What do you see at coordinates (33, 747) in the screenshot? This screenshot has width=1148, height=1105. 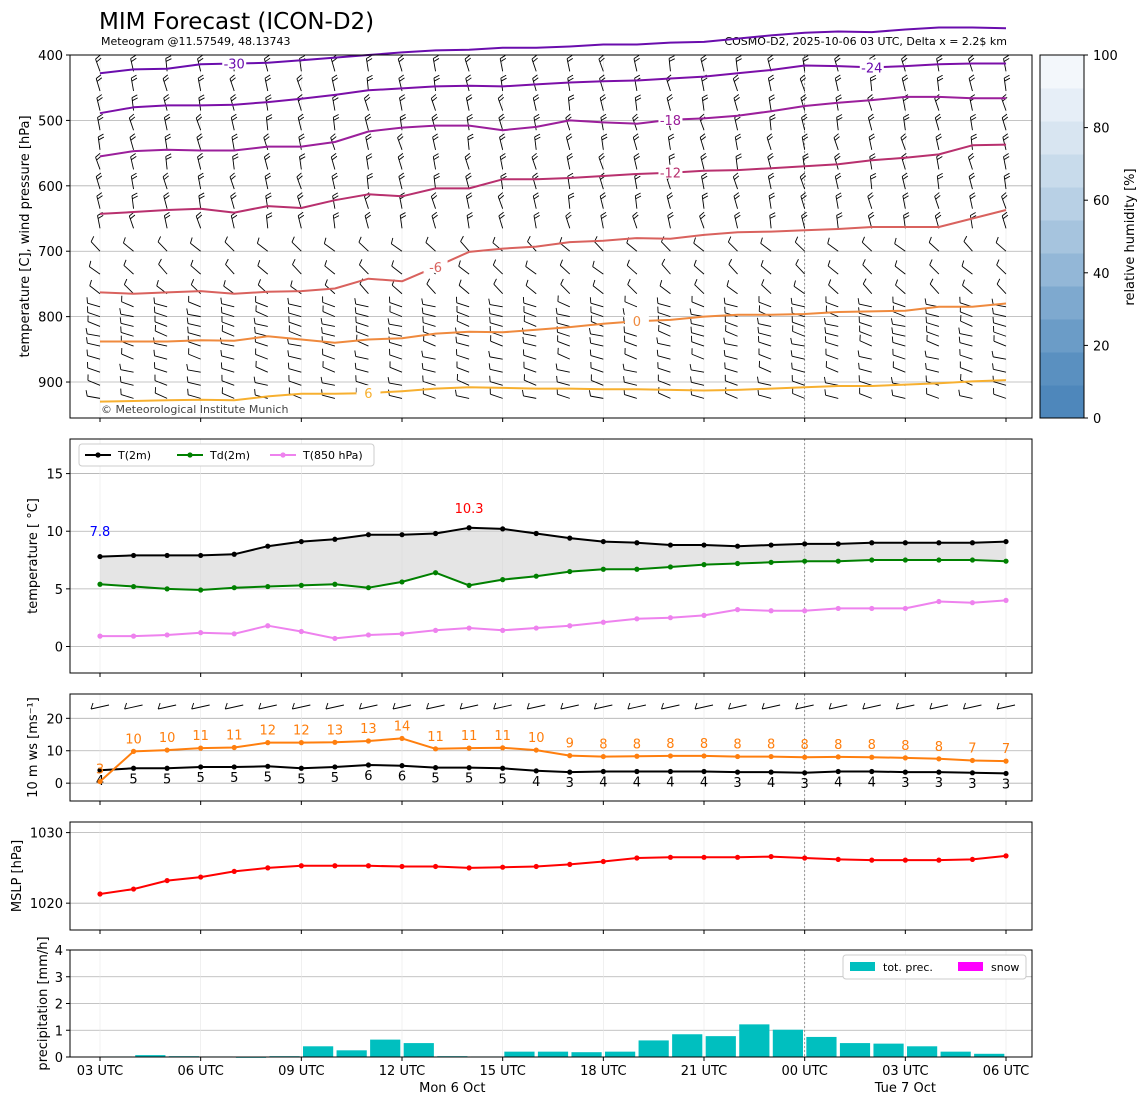 I see `y-axis-label: 10 m ws [ms⁻¹]` at bounding box center [33, 747].